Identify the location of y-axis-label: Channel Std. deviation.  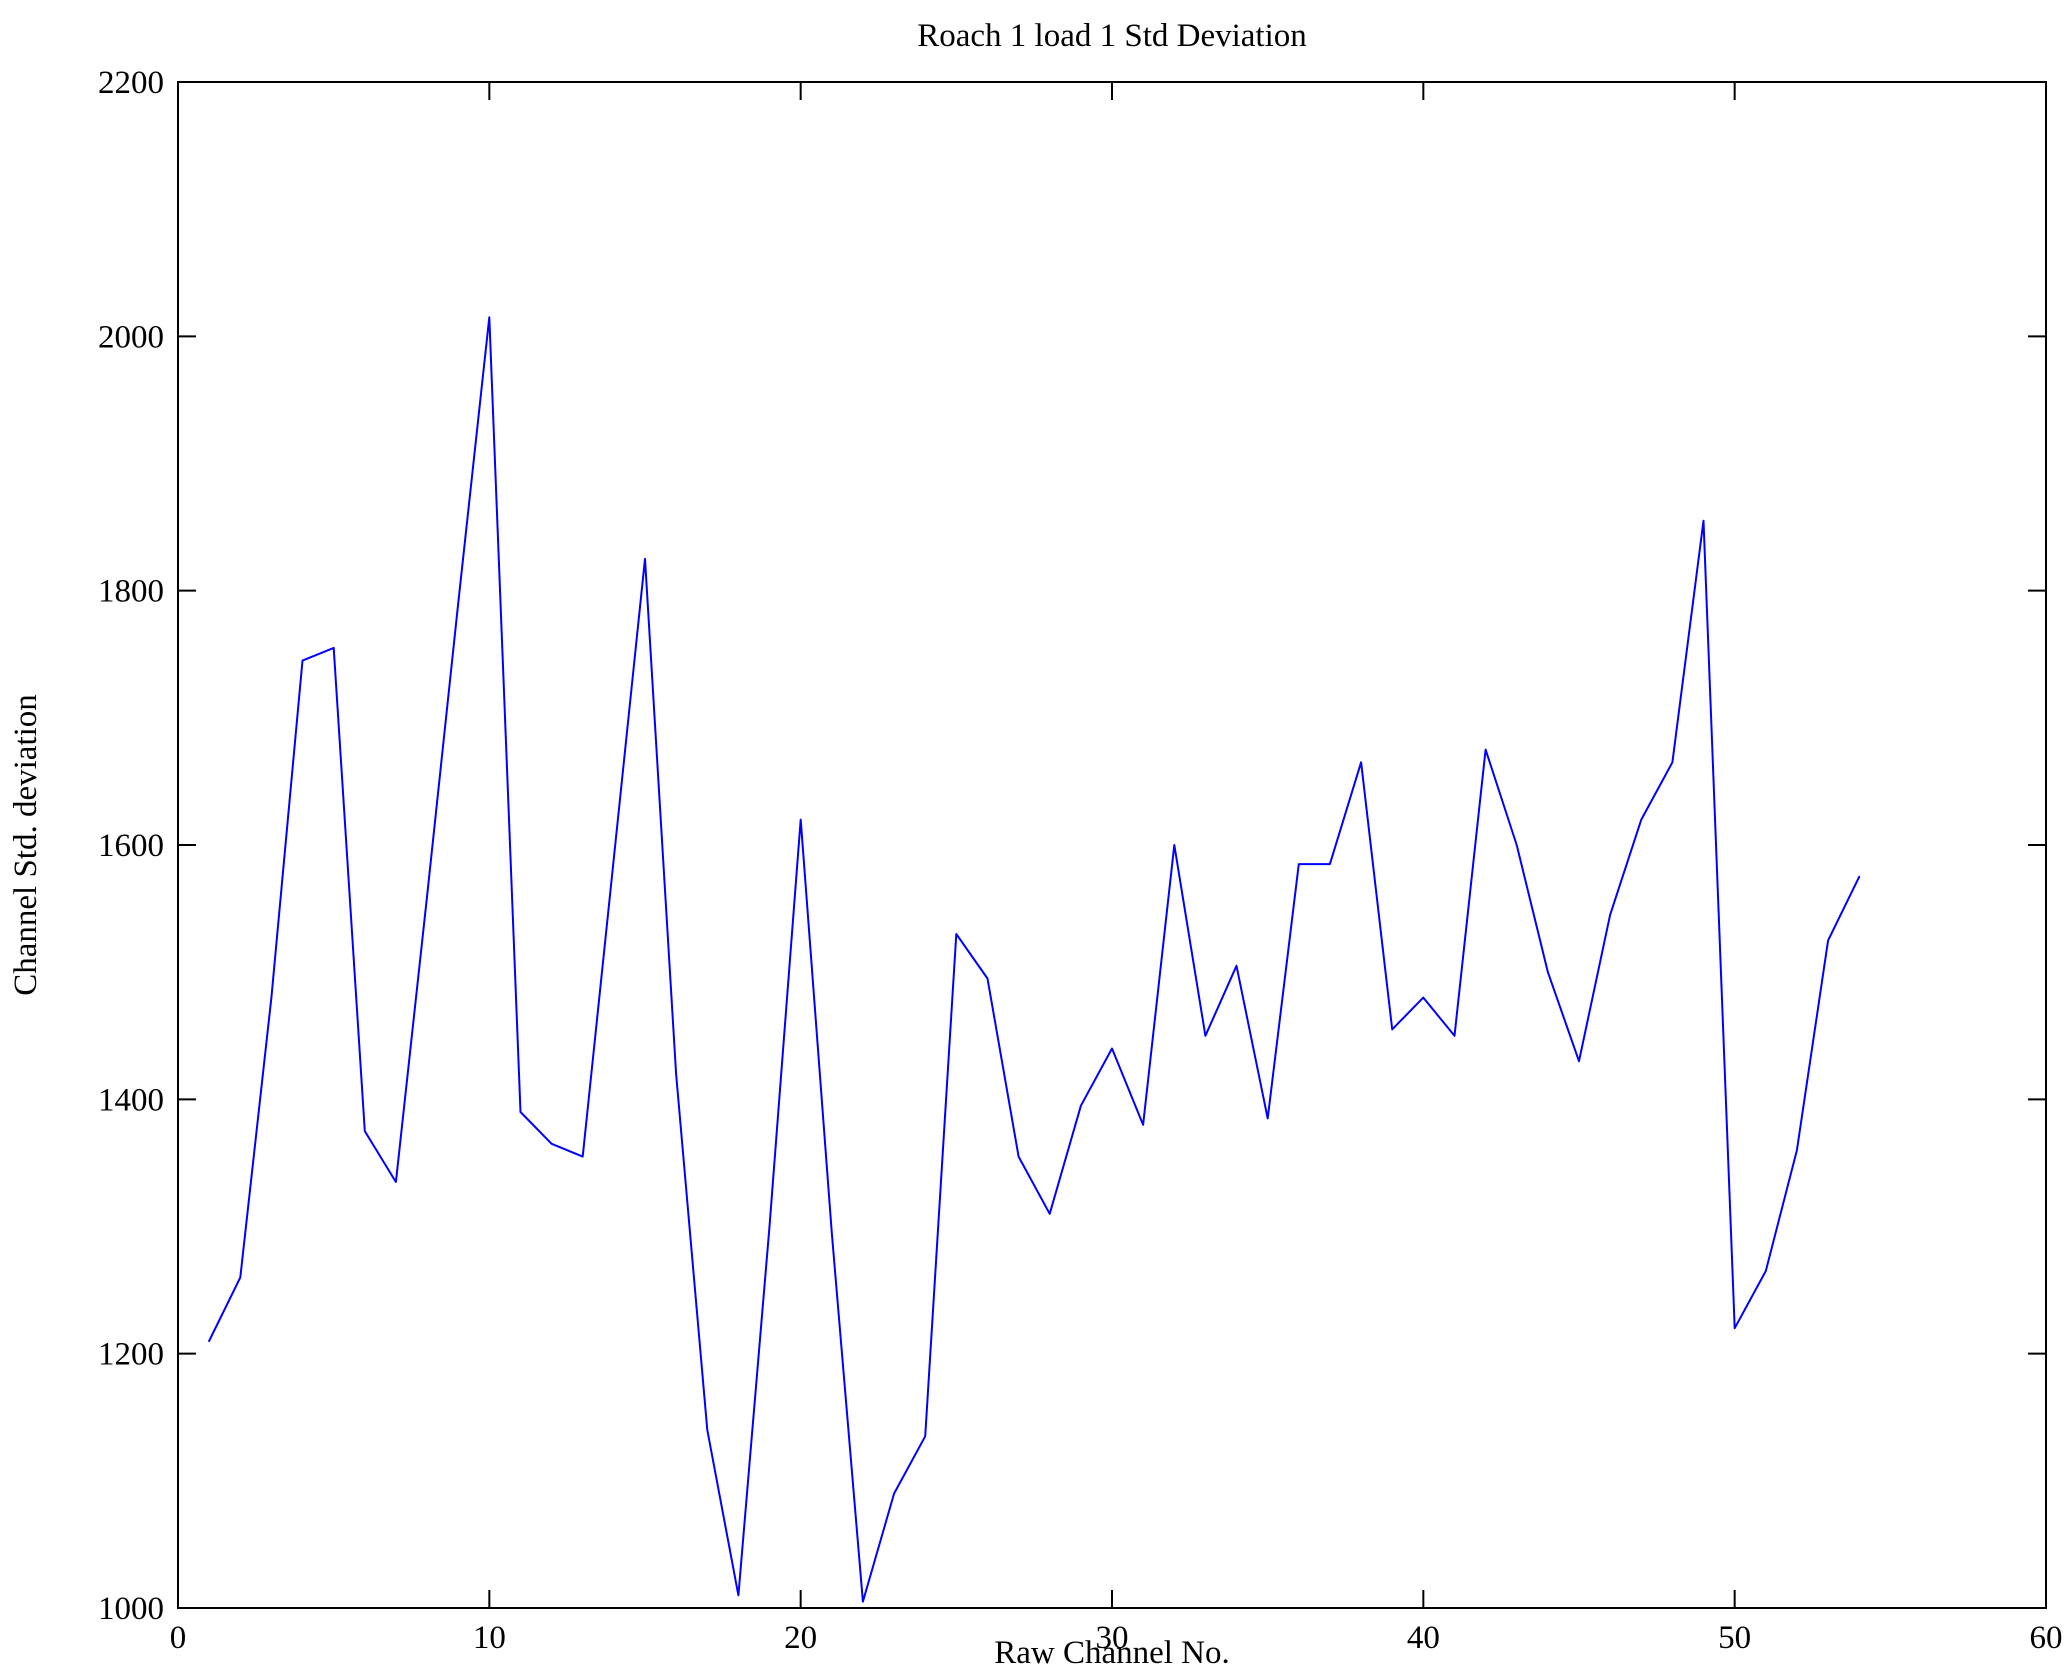
(26, 845).